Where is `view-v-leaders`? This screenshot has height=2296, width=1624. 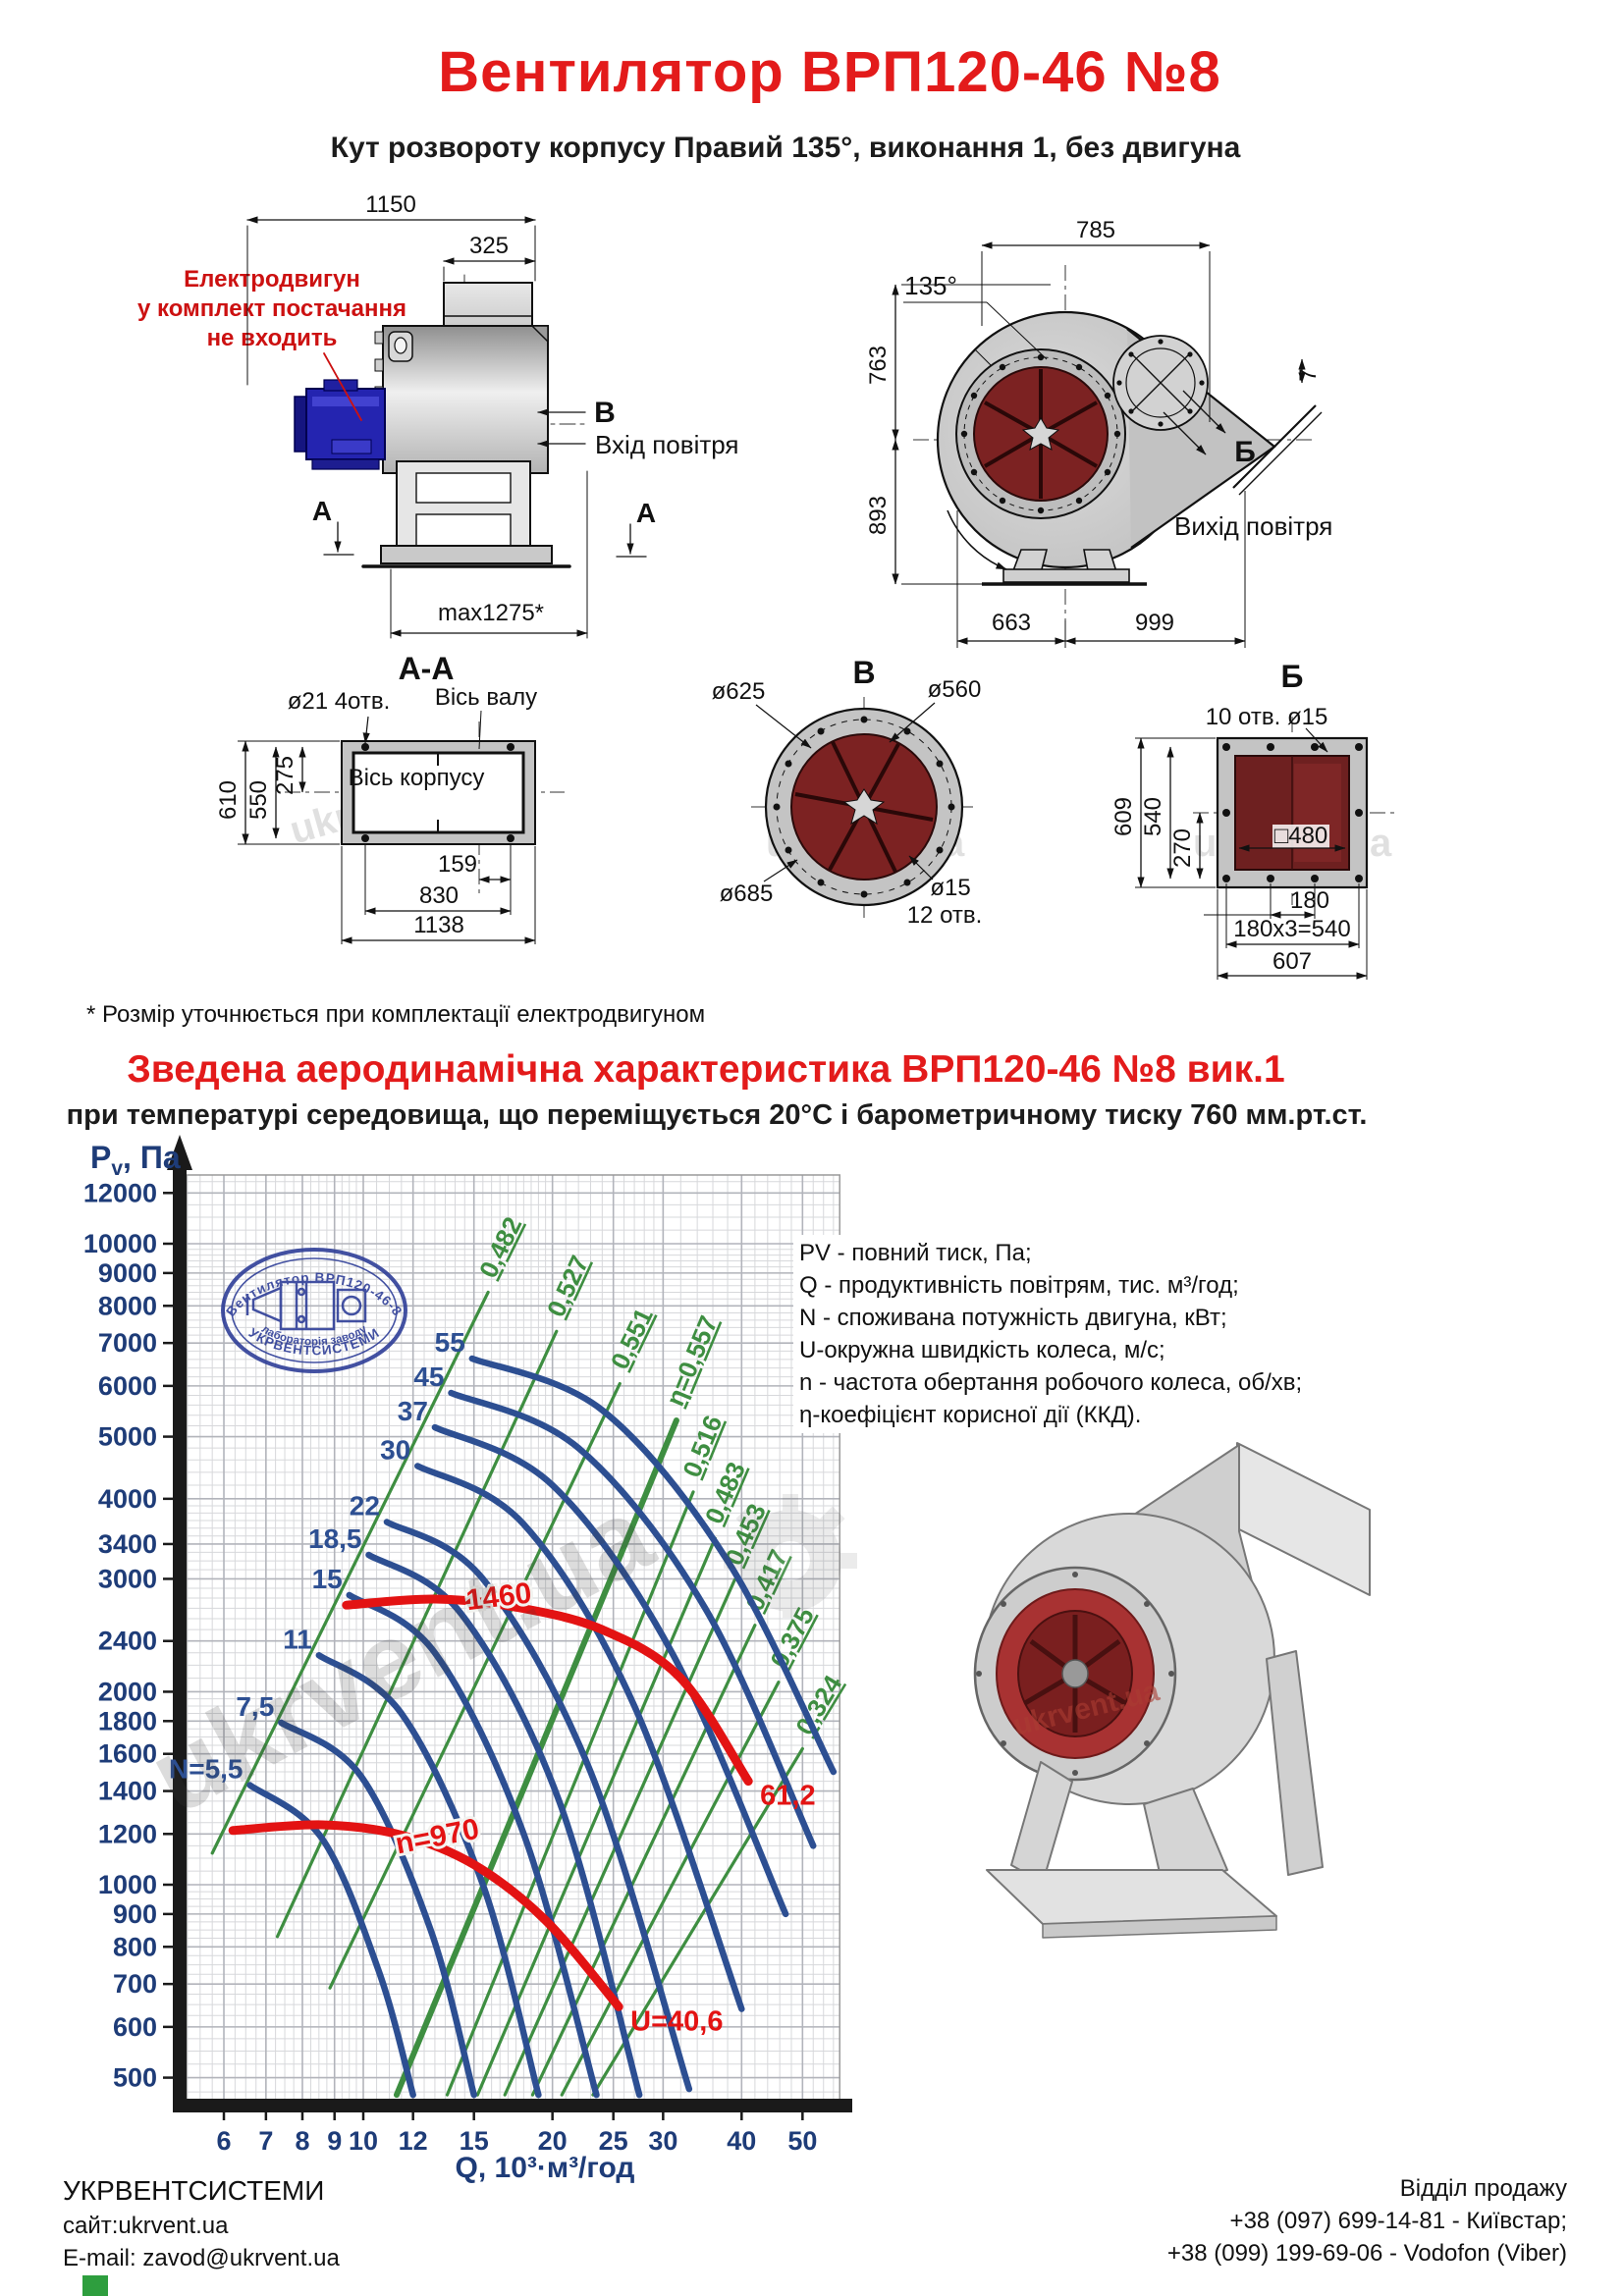 view-v-leaders is located at coordinates (845, 792).